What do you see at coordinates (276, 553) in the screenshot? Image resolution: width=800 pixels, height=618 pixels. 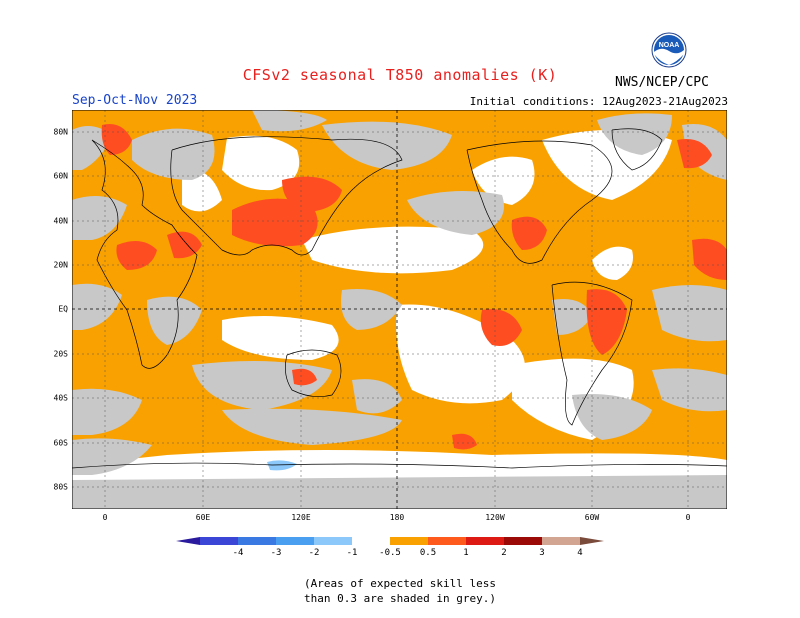 I see `colorbar-tick-label: -3` at bounding box center [276, 553].